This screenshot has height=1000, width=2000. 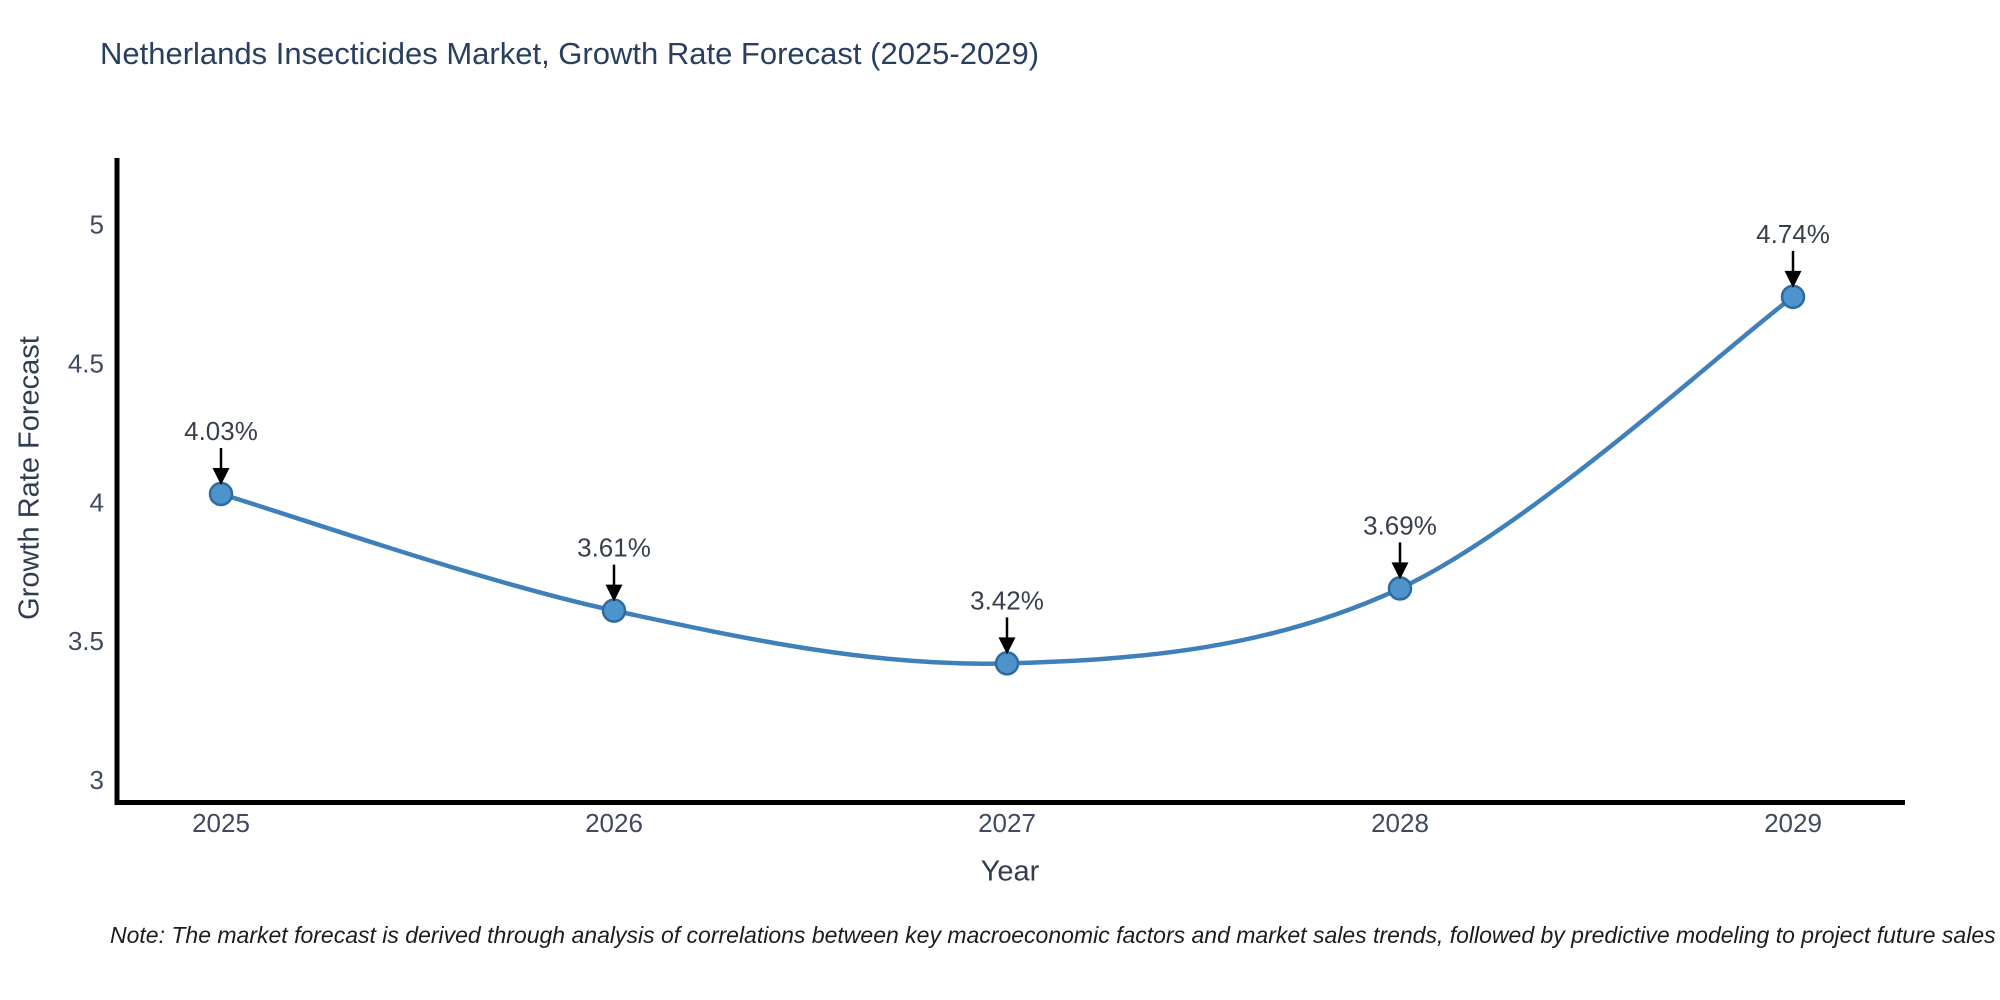 What do you see at coordinates (1793, 823) in the screenshot?
I see `x-tick-label: 2029` at bounding box center [1793, 823].